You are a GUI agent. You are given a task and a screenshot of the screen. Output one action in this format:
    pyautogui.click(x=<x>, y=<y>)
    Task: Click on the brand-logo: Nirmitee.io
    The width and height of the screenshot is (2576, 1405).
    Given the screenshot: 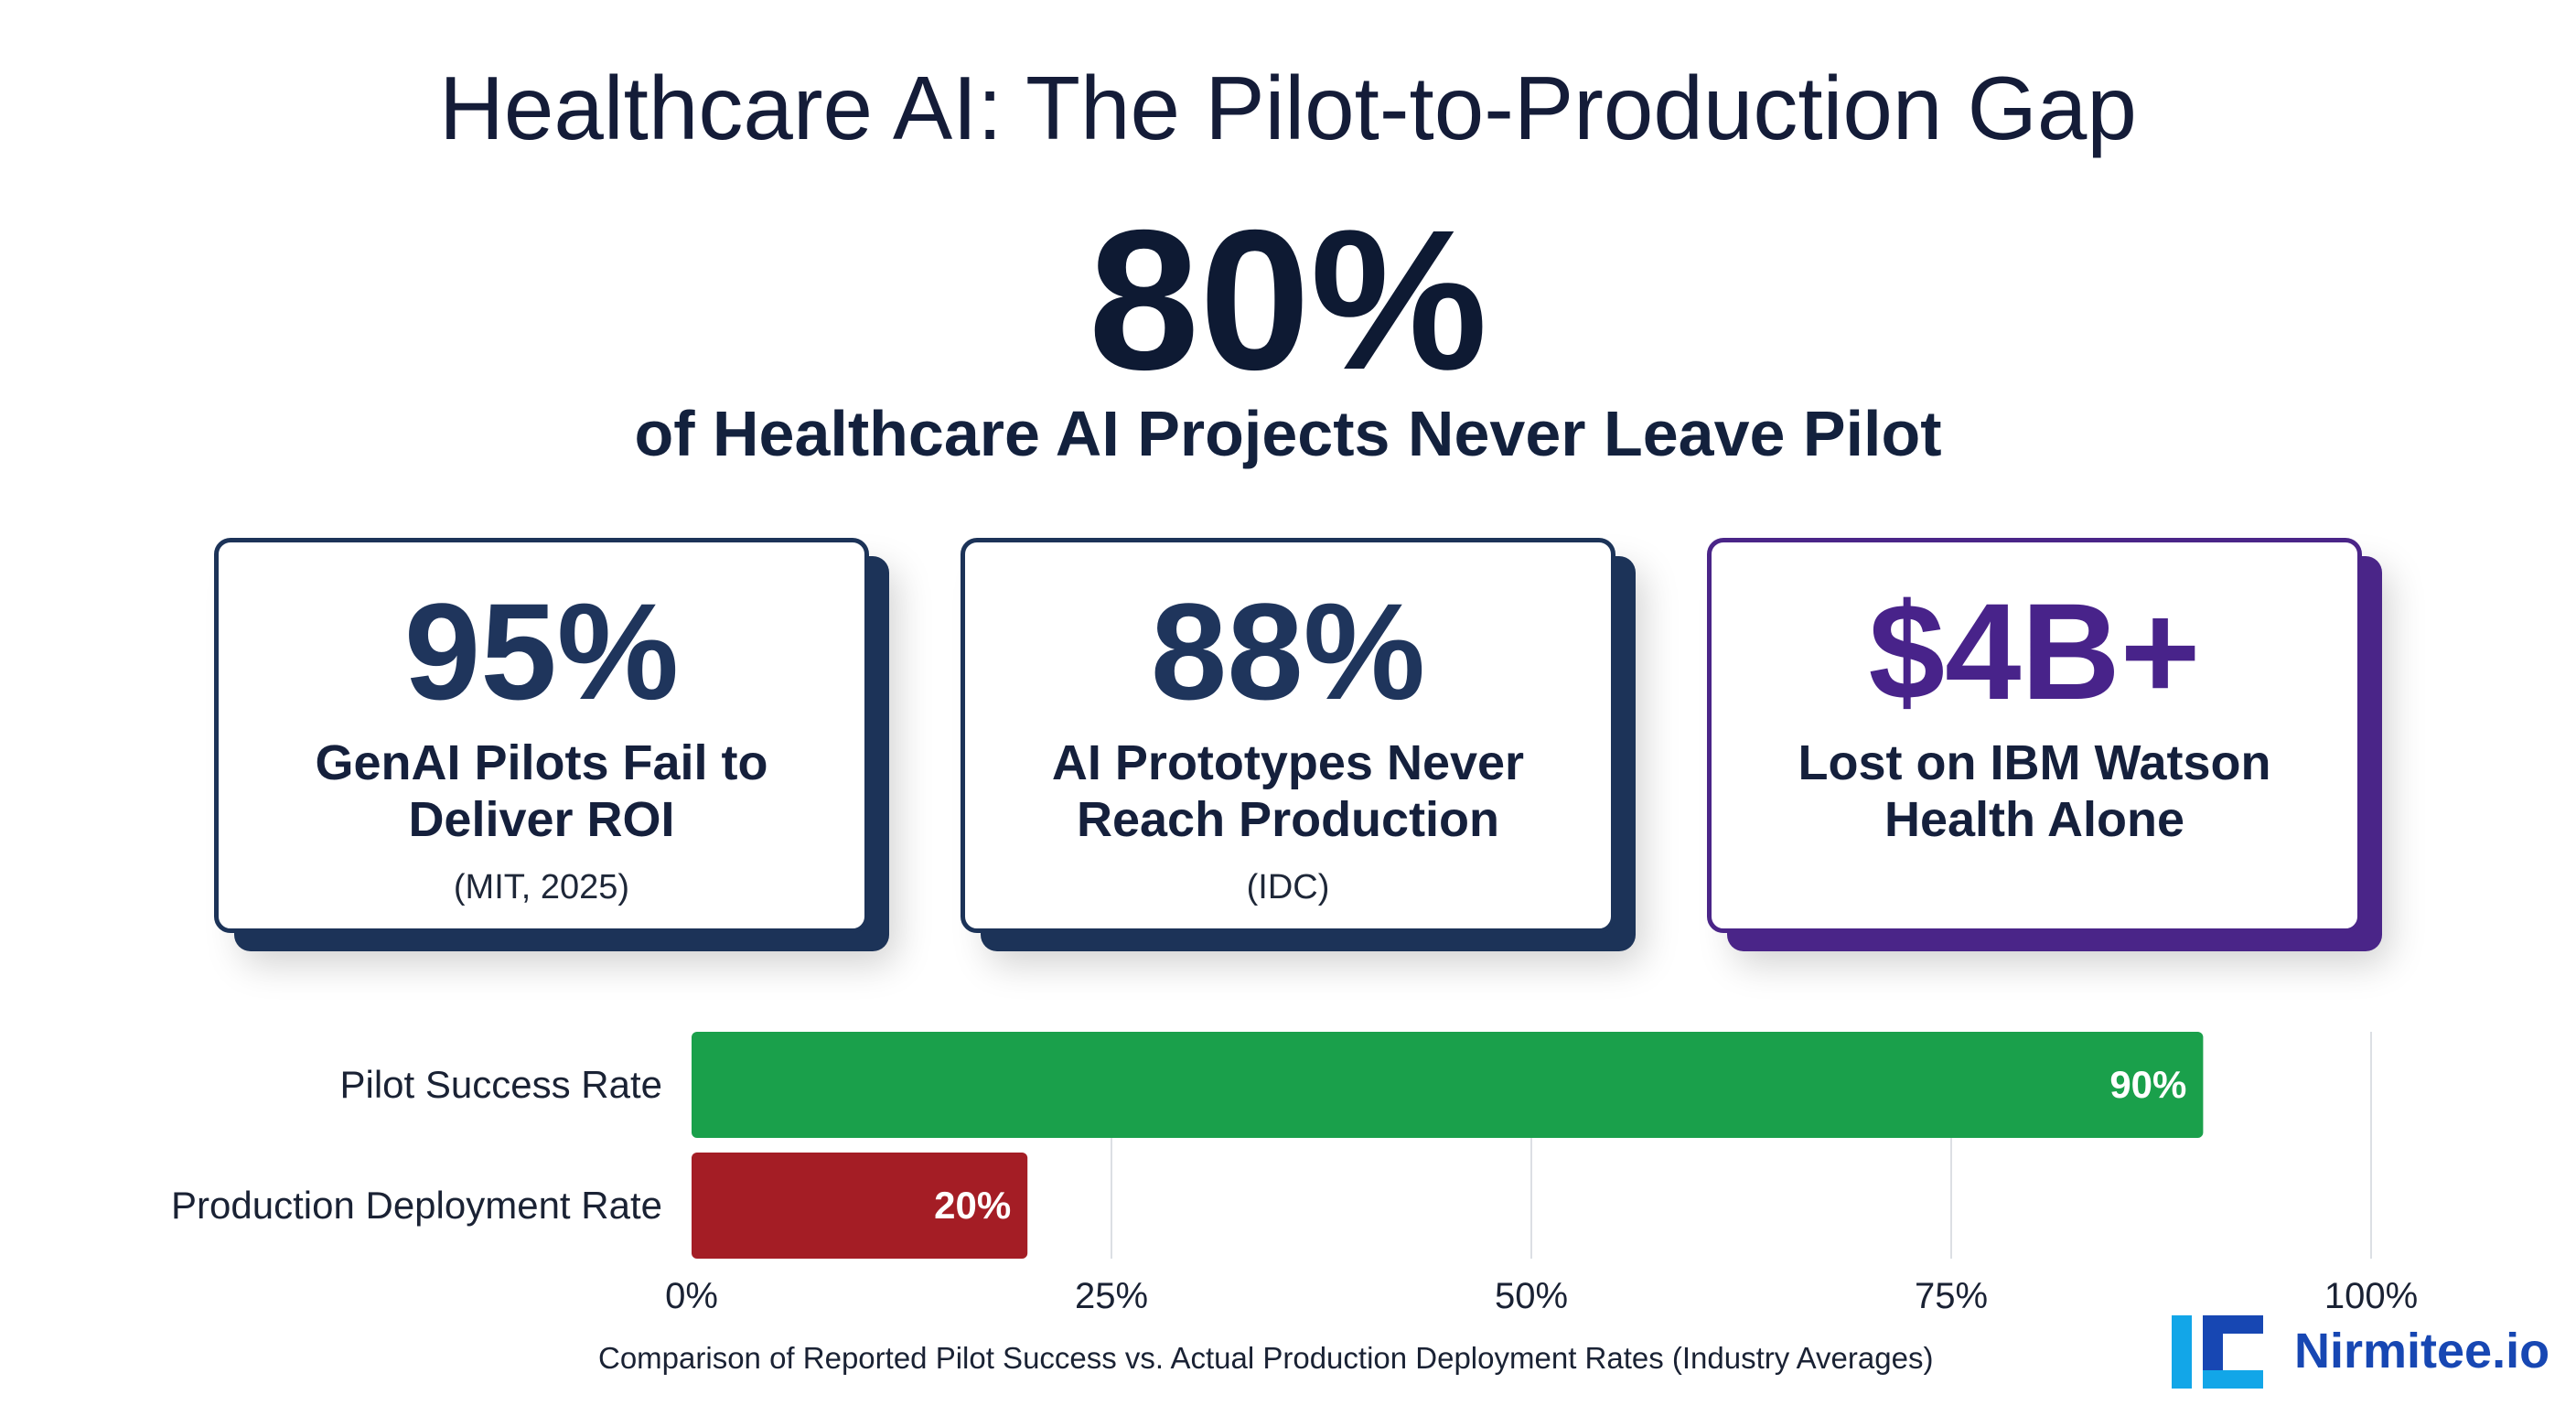 What is the action you would take?
    pyautogui.click(x=2364, y=1352)
    